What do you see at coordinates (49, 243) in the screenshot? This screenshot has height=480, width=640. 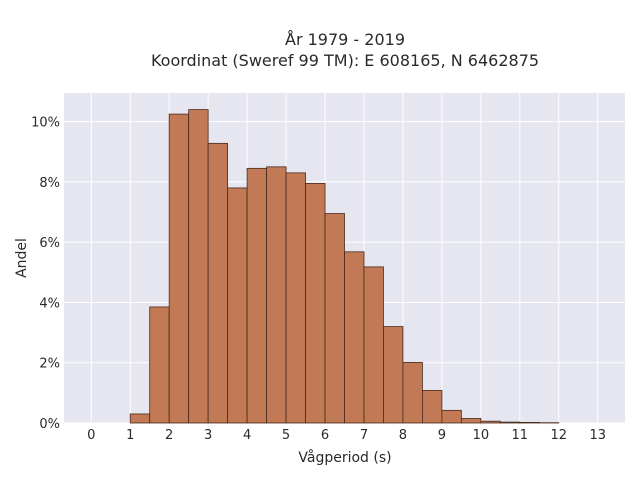 I see `y-tick-label: 6%` at bounding box center [49, 243].